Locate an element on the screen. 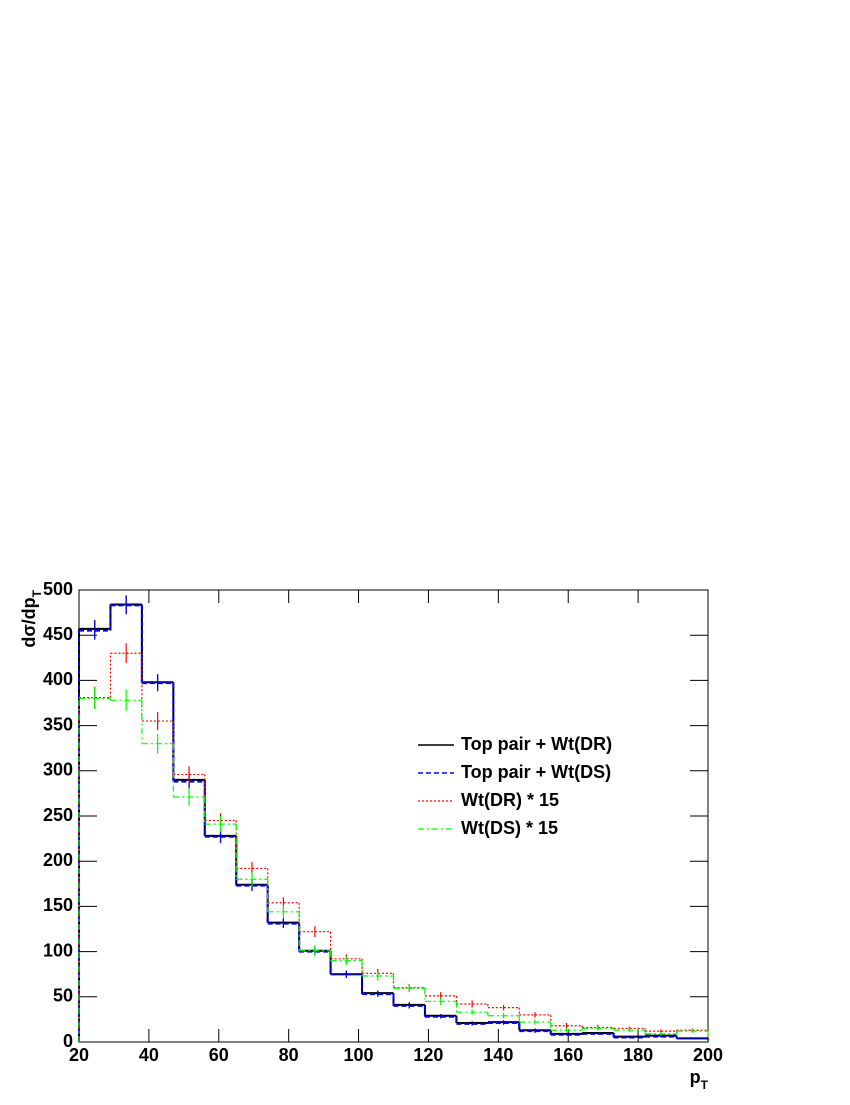 The image size is (850, 1105). x-tick-label: 120 is located at coordinates (428, 1055).